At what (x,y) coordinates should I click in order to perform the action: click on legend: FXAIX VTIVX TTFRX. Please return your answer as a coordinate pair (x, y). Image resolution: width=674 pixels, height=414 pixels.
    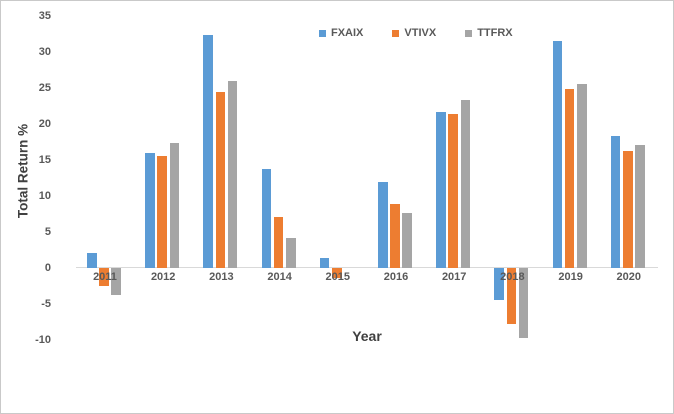
    Looking at the image, I should click on (416, 33).